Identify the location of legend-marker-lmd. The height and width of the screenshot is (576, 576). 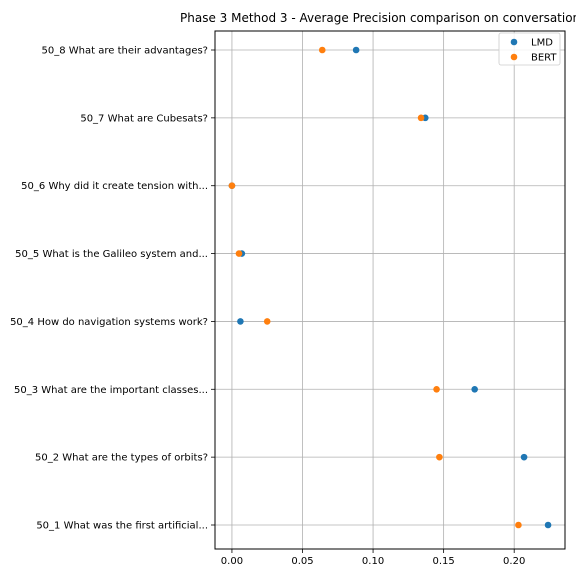
(514, 42).